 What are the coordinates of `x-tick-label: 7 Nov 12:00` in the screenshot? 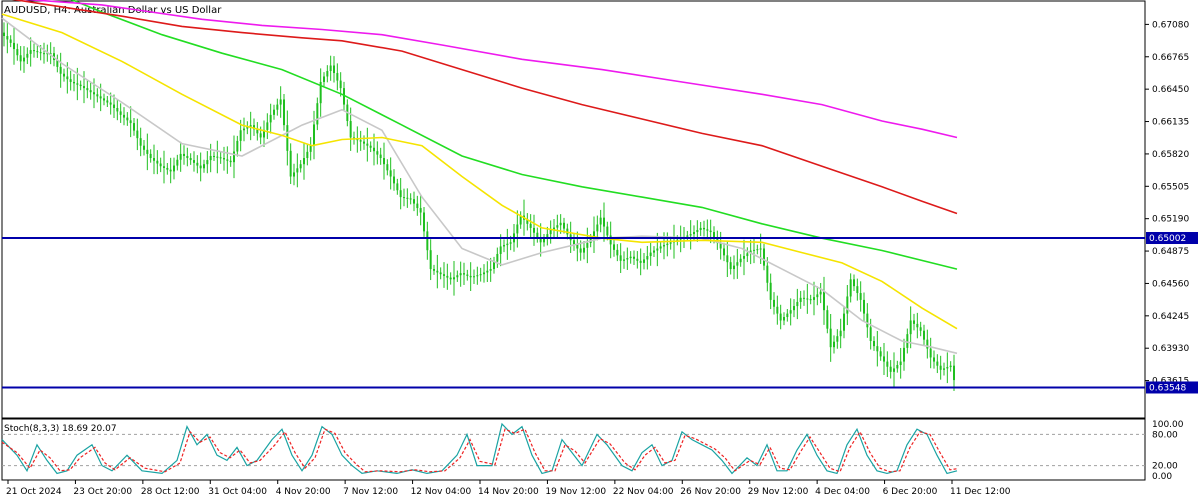 It's located at (370, 492).